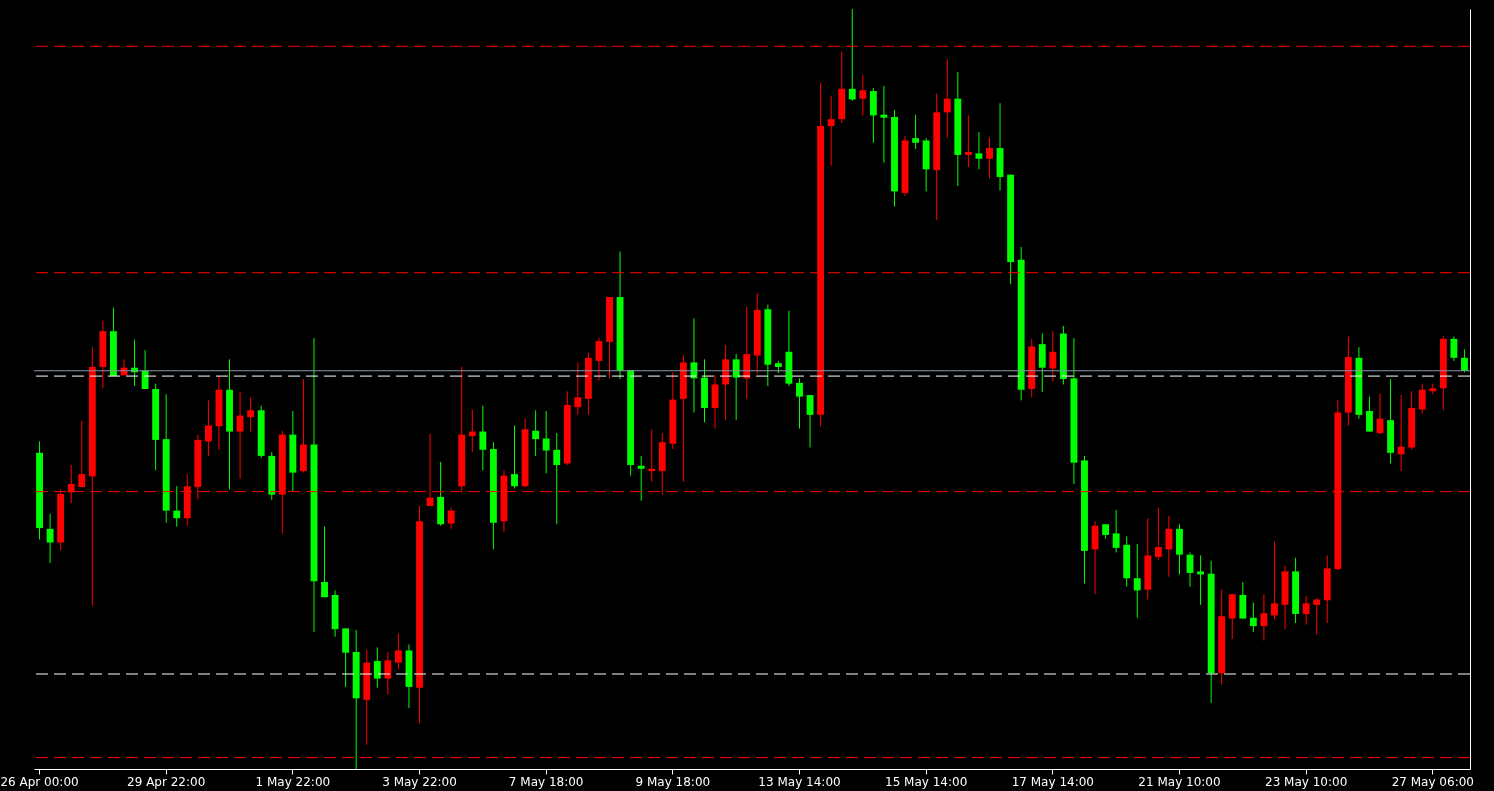 The height and width of the screenshot is (791, 1494). Describe the element at coordinates (926, 781) in the screenshot. I see `x-tick-label: 15 May 14:00` at that location.